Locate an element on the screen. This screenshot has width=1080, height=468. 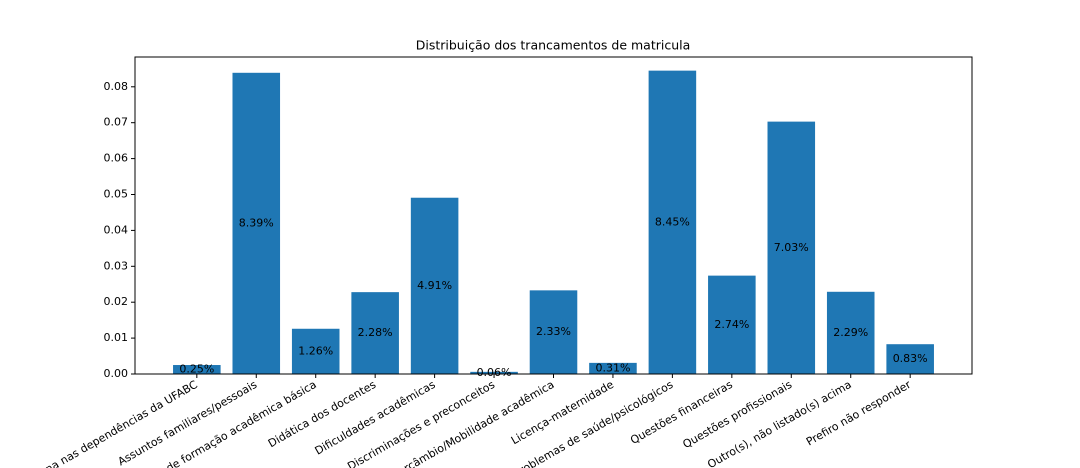
value-label: 1.26% is located at coordinates (315, 350).